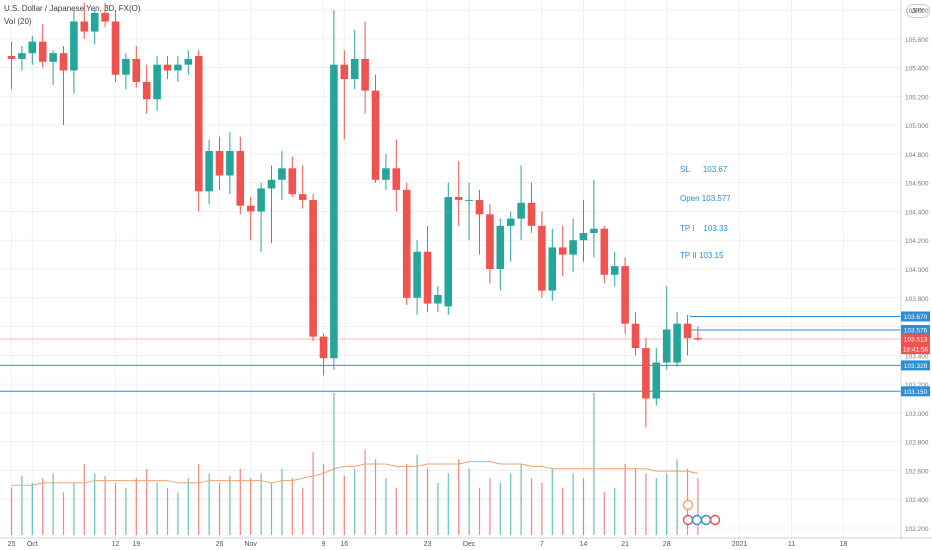 The width and height of the screenshot is (932, 550). I want to click on volume-ma-line, so click(355, 473).